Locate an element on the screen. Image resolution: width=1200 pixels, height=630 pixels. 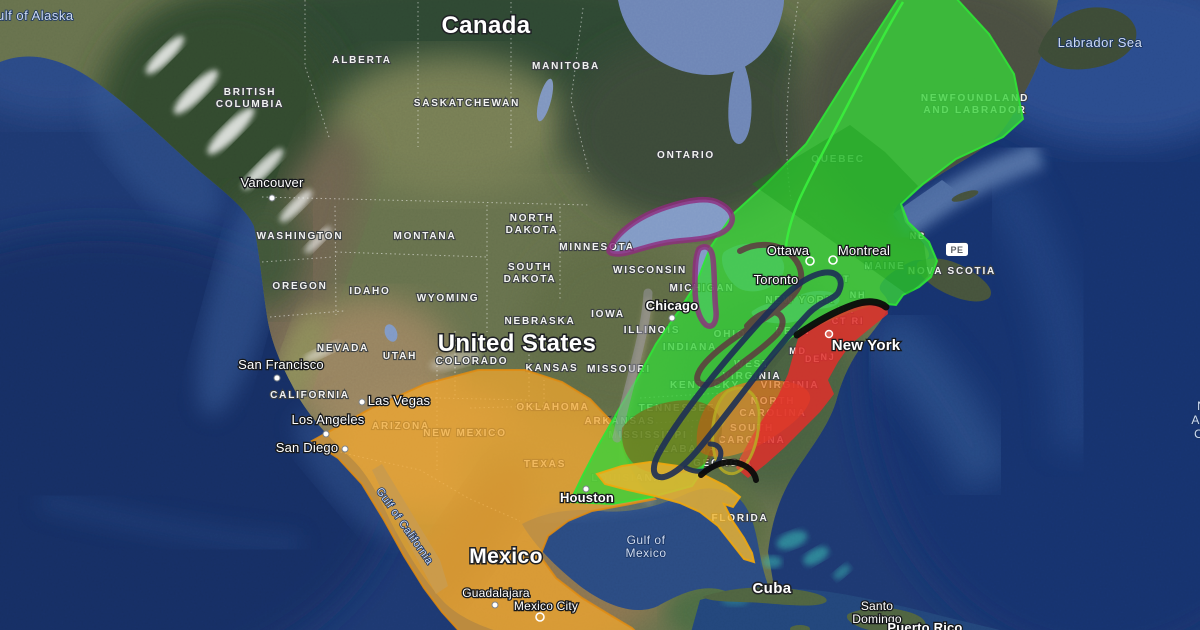
label-north-dakota-2: DAKOTA is located at coordinates (532, 230).